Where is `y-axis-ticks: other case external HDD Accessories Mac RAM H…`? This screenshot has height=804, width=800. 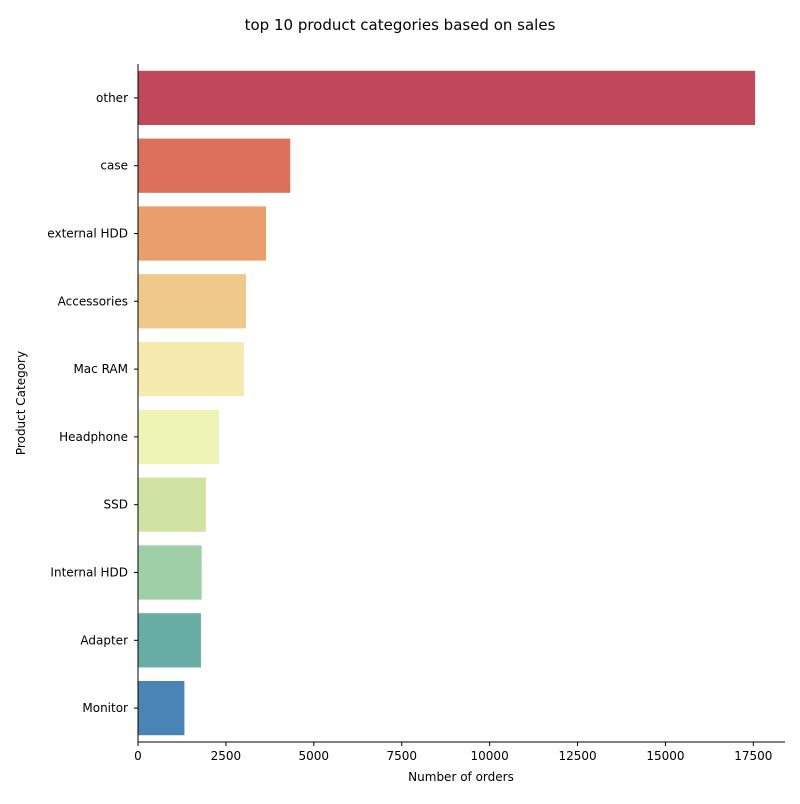
y-axis-ticks: other case external HDD Accessories Mac RAM H… is located at coordinates (92, 403).